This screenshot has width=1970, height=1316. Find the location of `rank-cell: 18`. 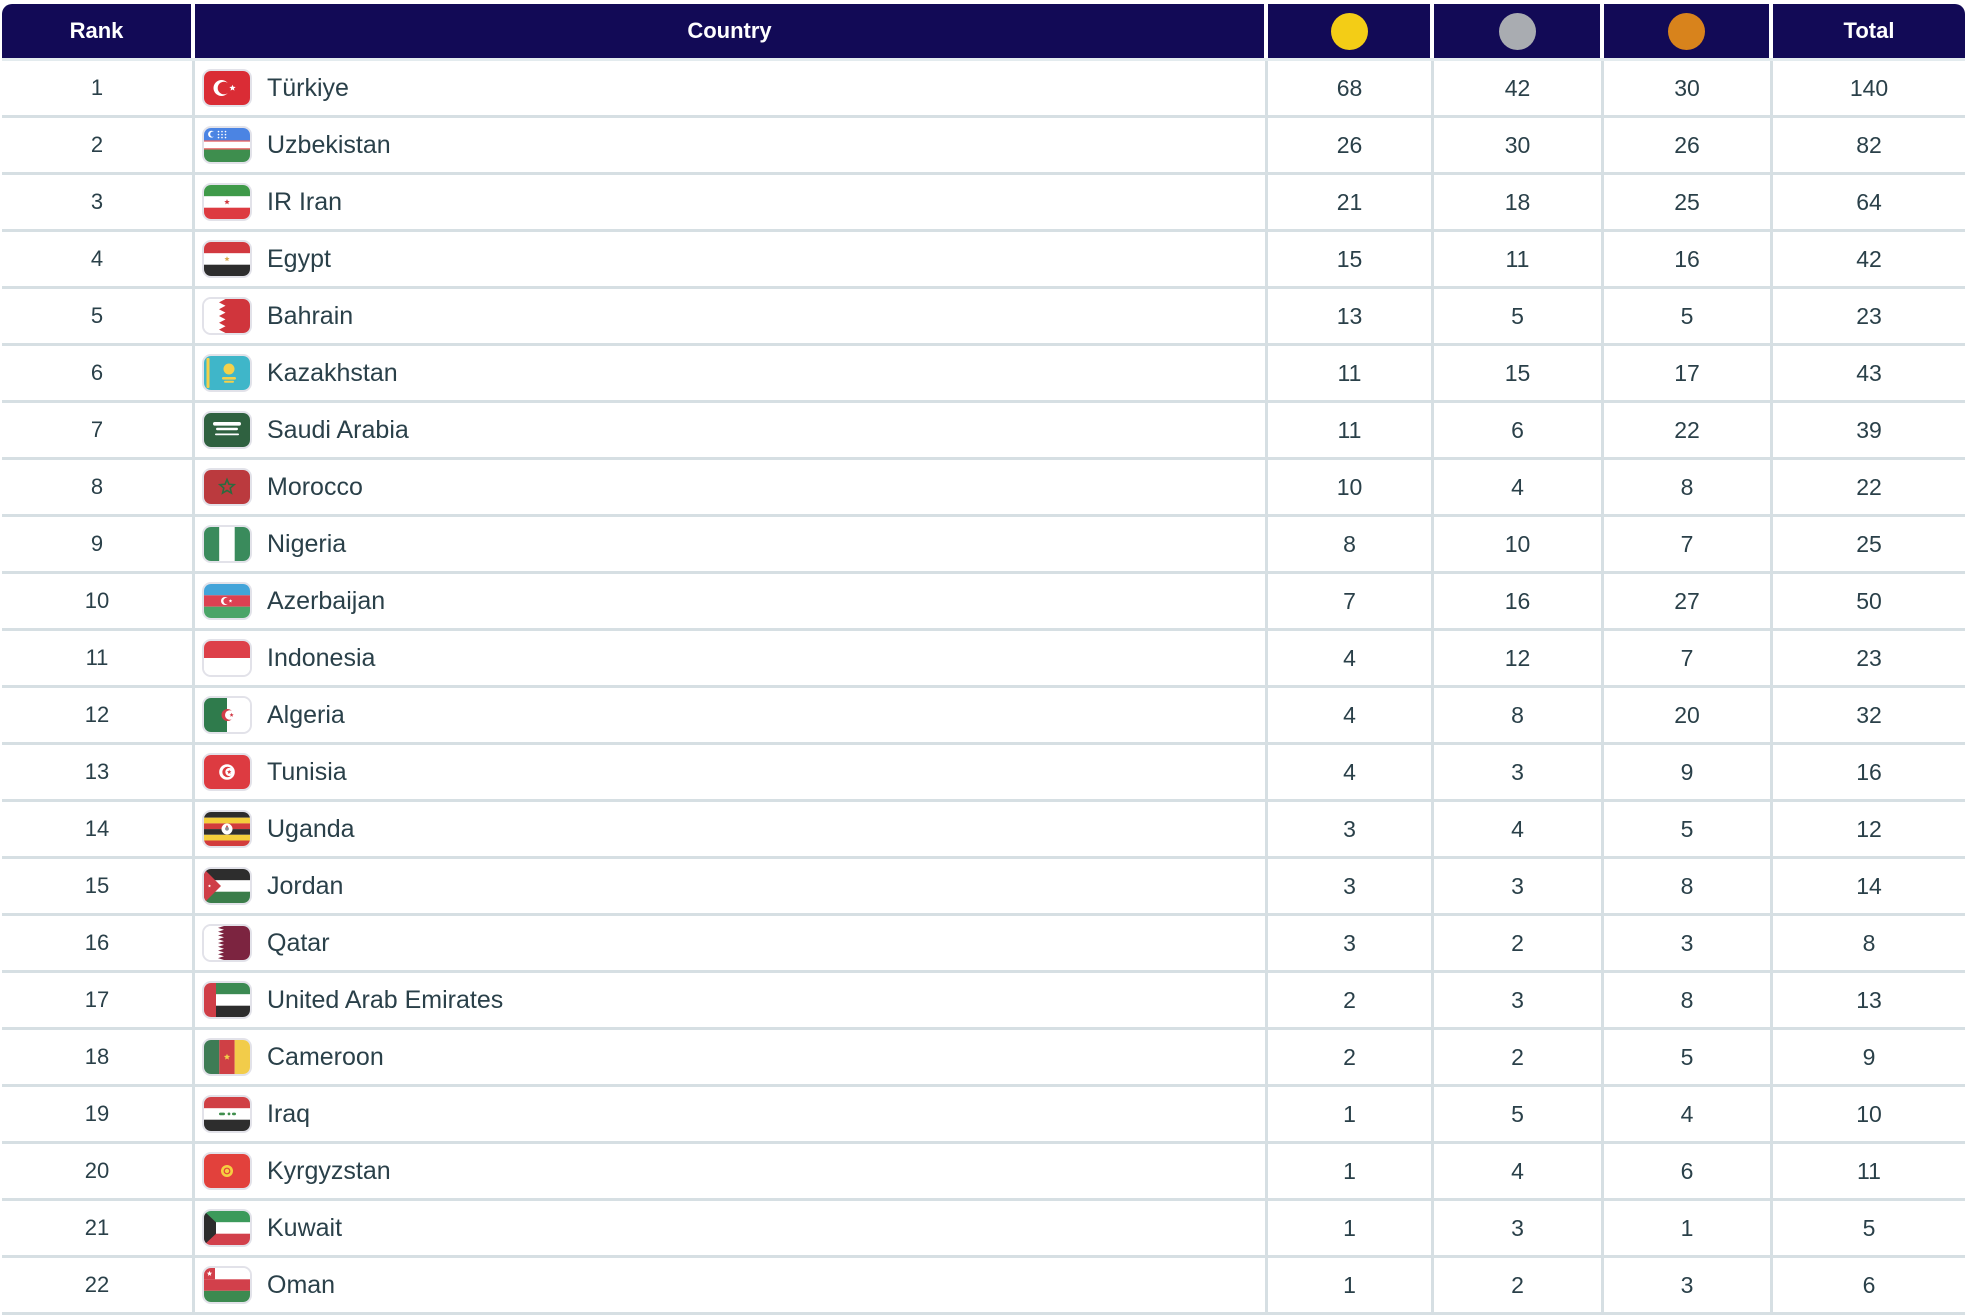

rank-cell: 18 is located at coordinates (98, 1057).